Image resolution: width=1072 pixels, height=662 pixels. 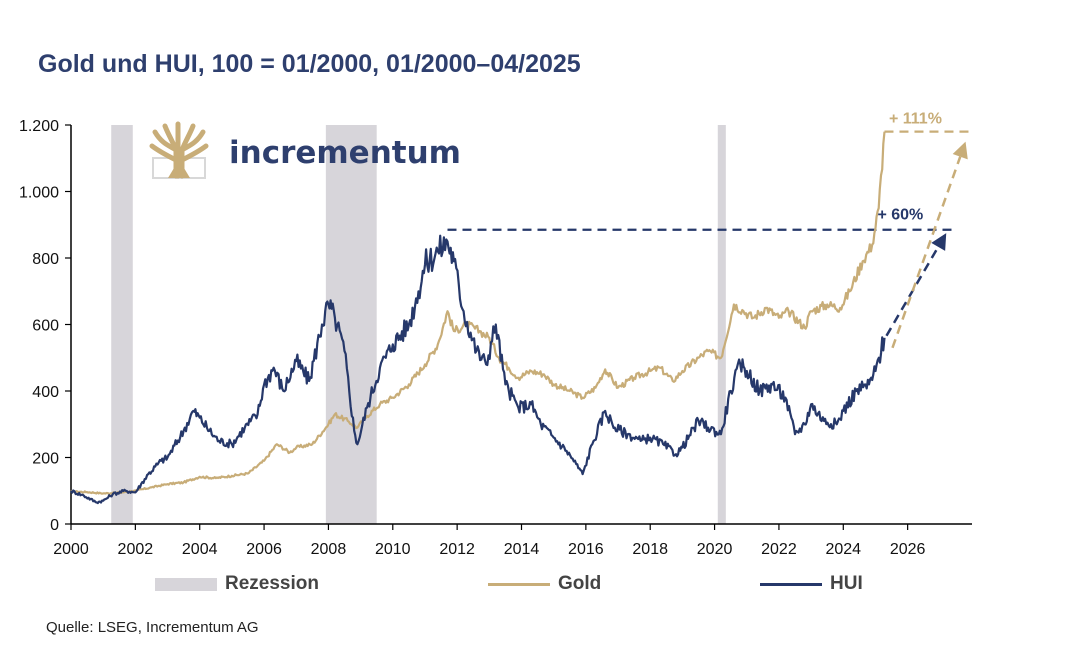 I want to click on y-tick-label-4: 800, so click(x=45, y=259).